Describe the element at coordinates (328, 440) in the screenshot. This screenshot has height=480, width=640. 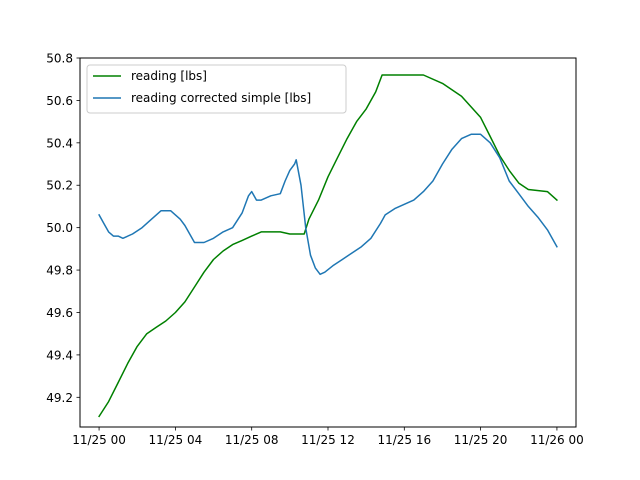
I see `x-tick-label: 11/25 12` at that location.